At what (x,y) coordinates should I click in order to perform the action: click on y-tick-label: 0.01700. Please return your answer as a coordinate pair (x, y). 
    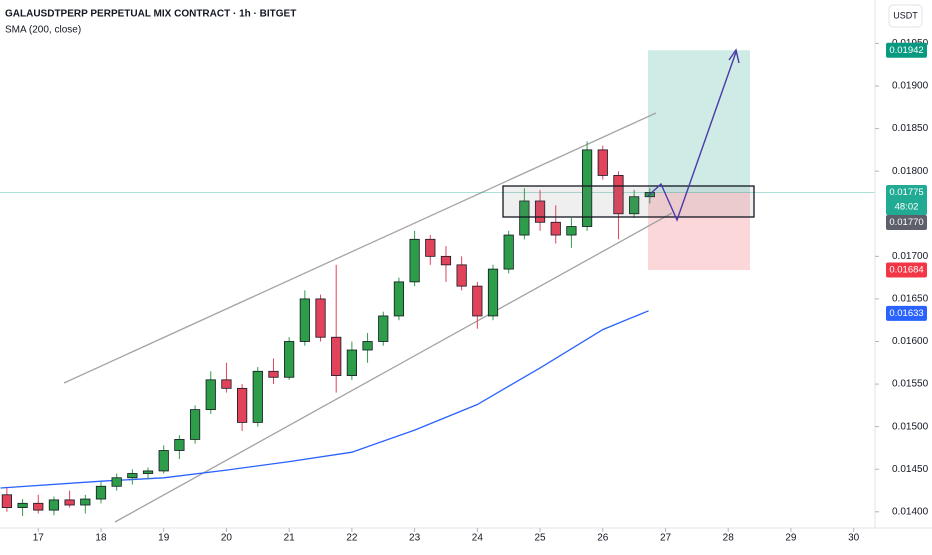
    Looking at the image, I should click on (910, 256).